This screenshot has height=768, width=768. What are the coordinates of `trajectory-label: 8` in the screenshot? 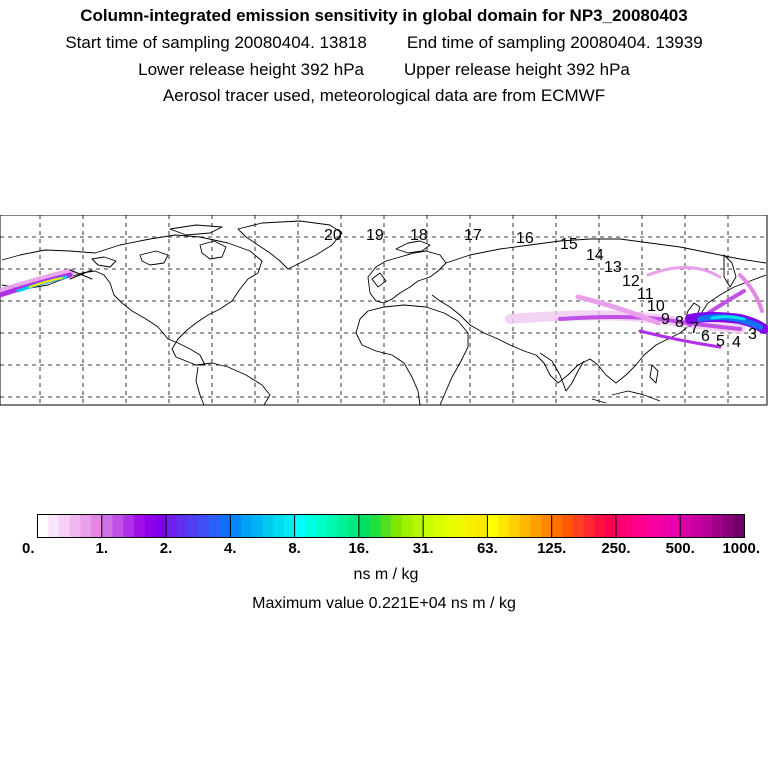 It's located at (679, 322).